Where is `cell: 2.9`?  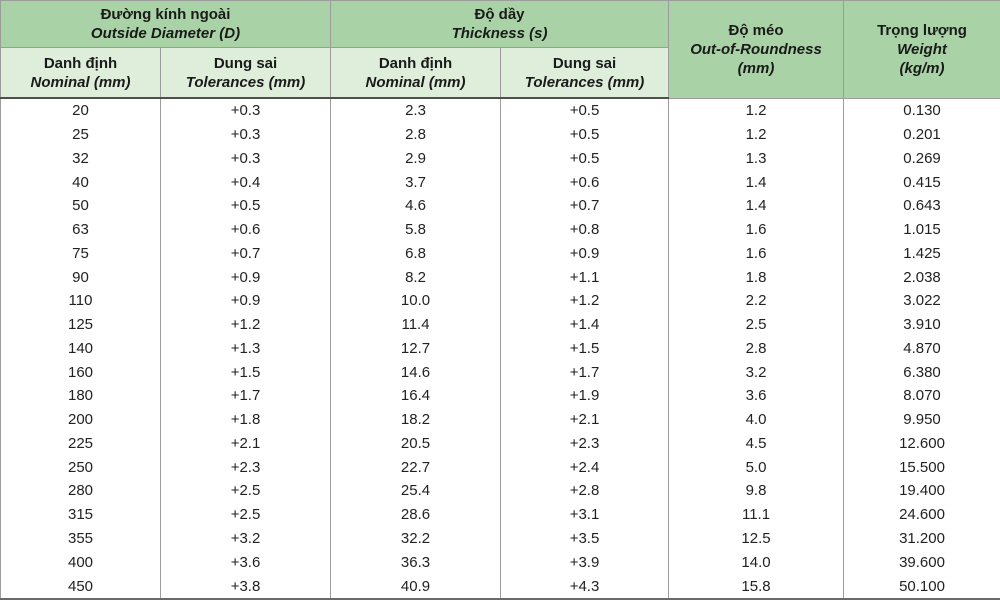
cell: 2.9 is located at coordinates (416, 158).